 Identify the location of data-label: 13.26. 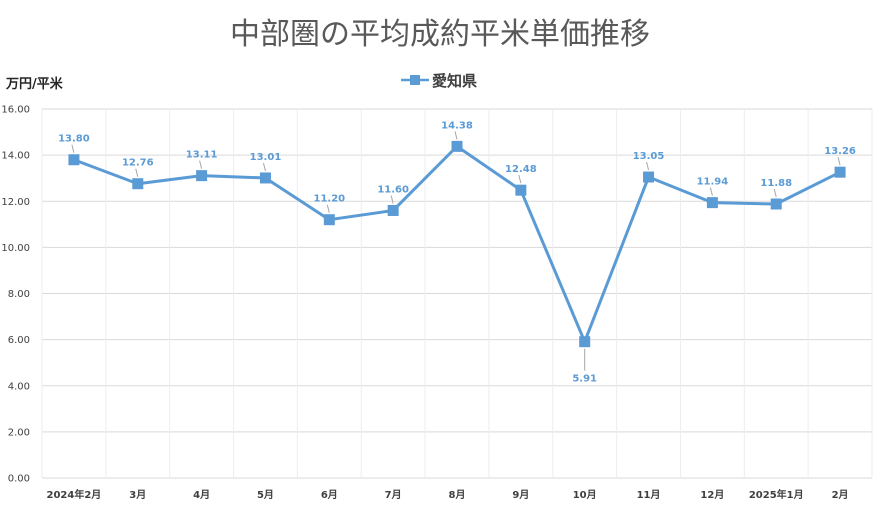
(840, 151).